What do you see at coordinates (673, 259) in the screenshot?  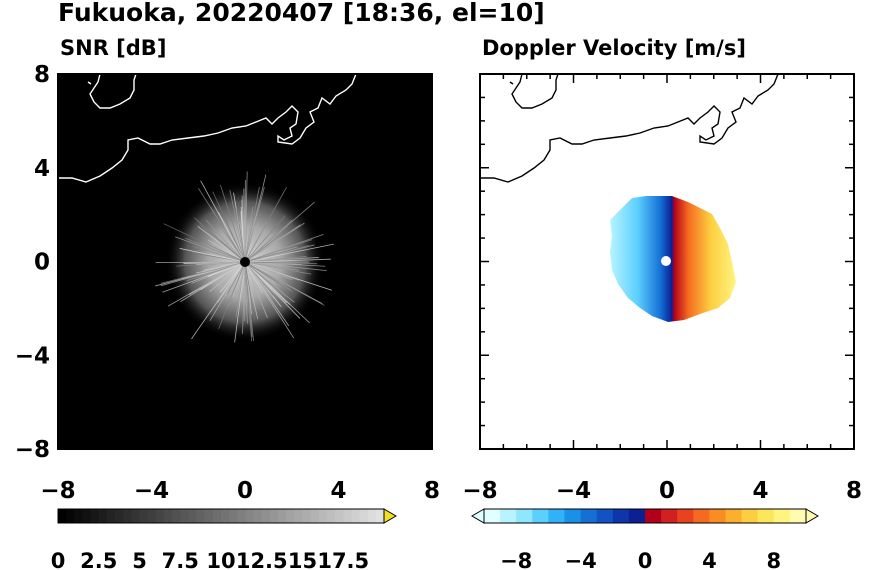 I see `doppler-echo-region` at bounding box center [673, 259].